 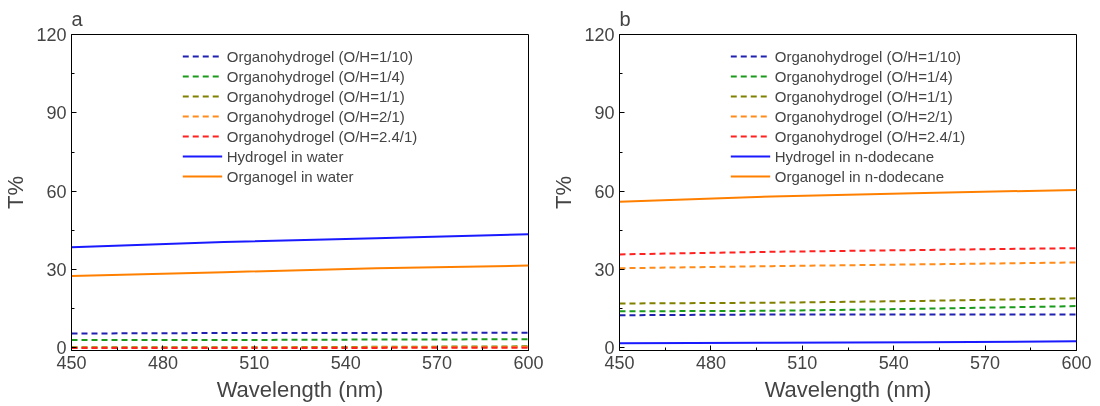 What do you see at coordinates (625, 18) in the screenshot?
I see `chart-title: b` at bounding box center [625, 18].